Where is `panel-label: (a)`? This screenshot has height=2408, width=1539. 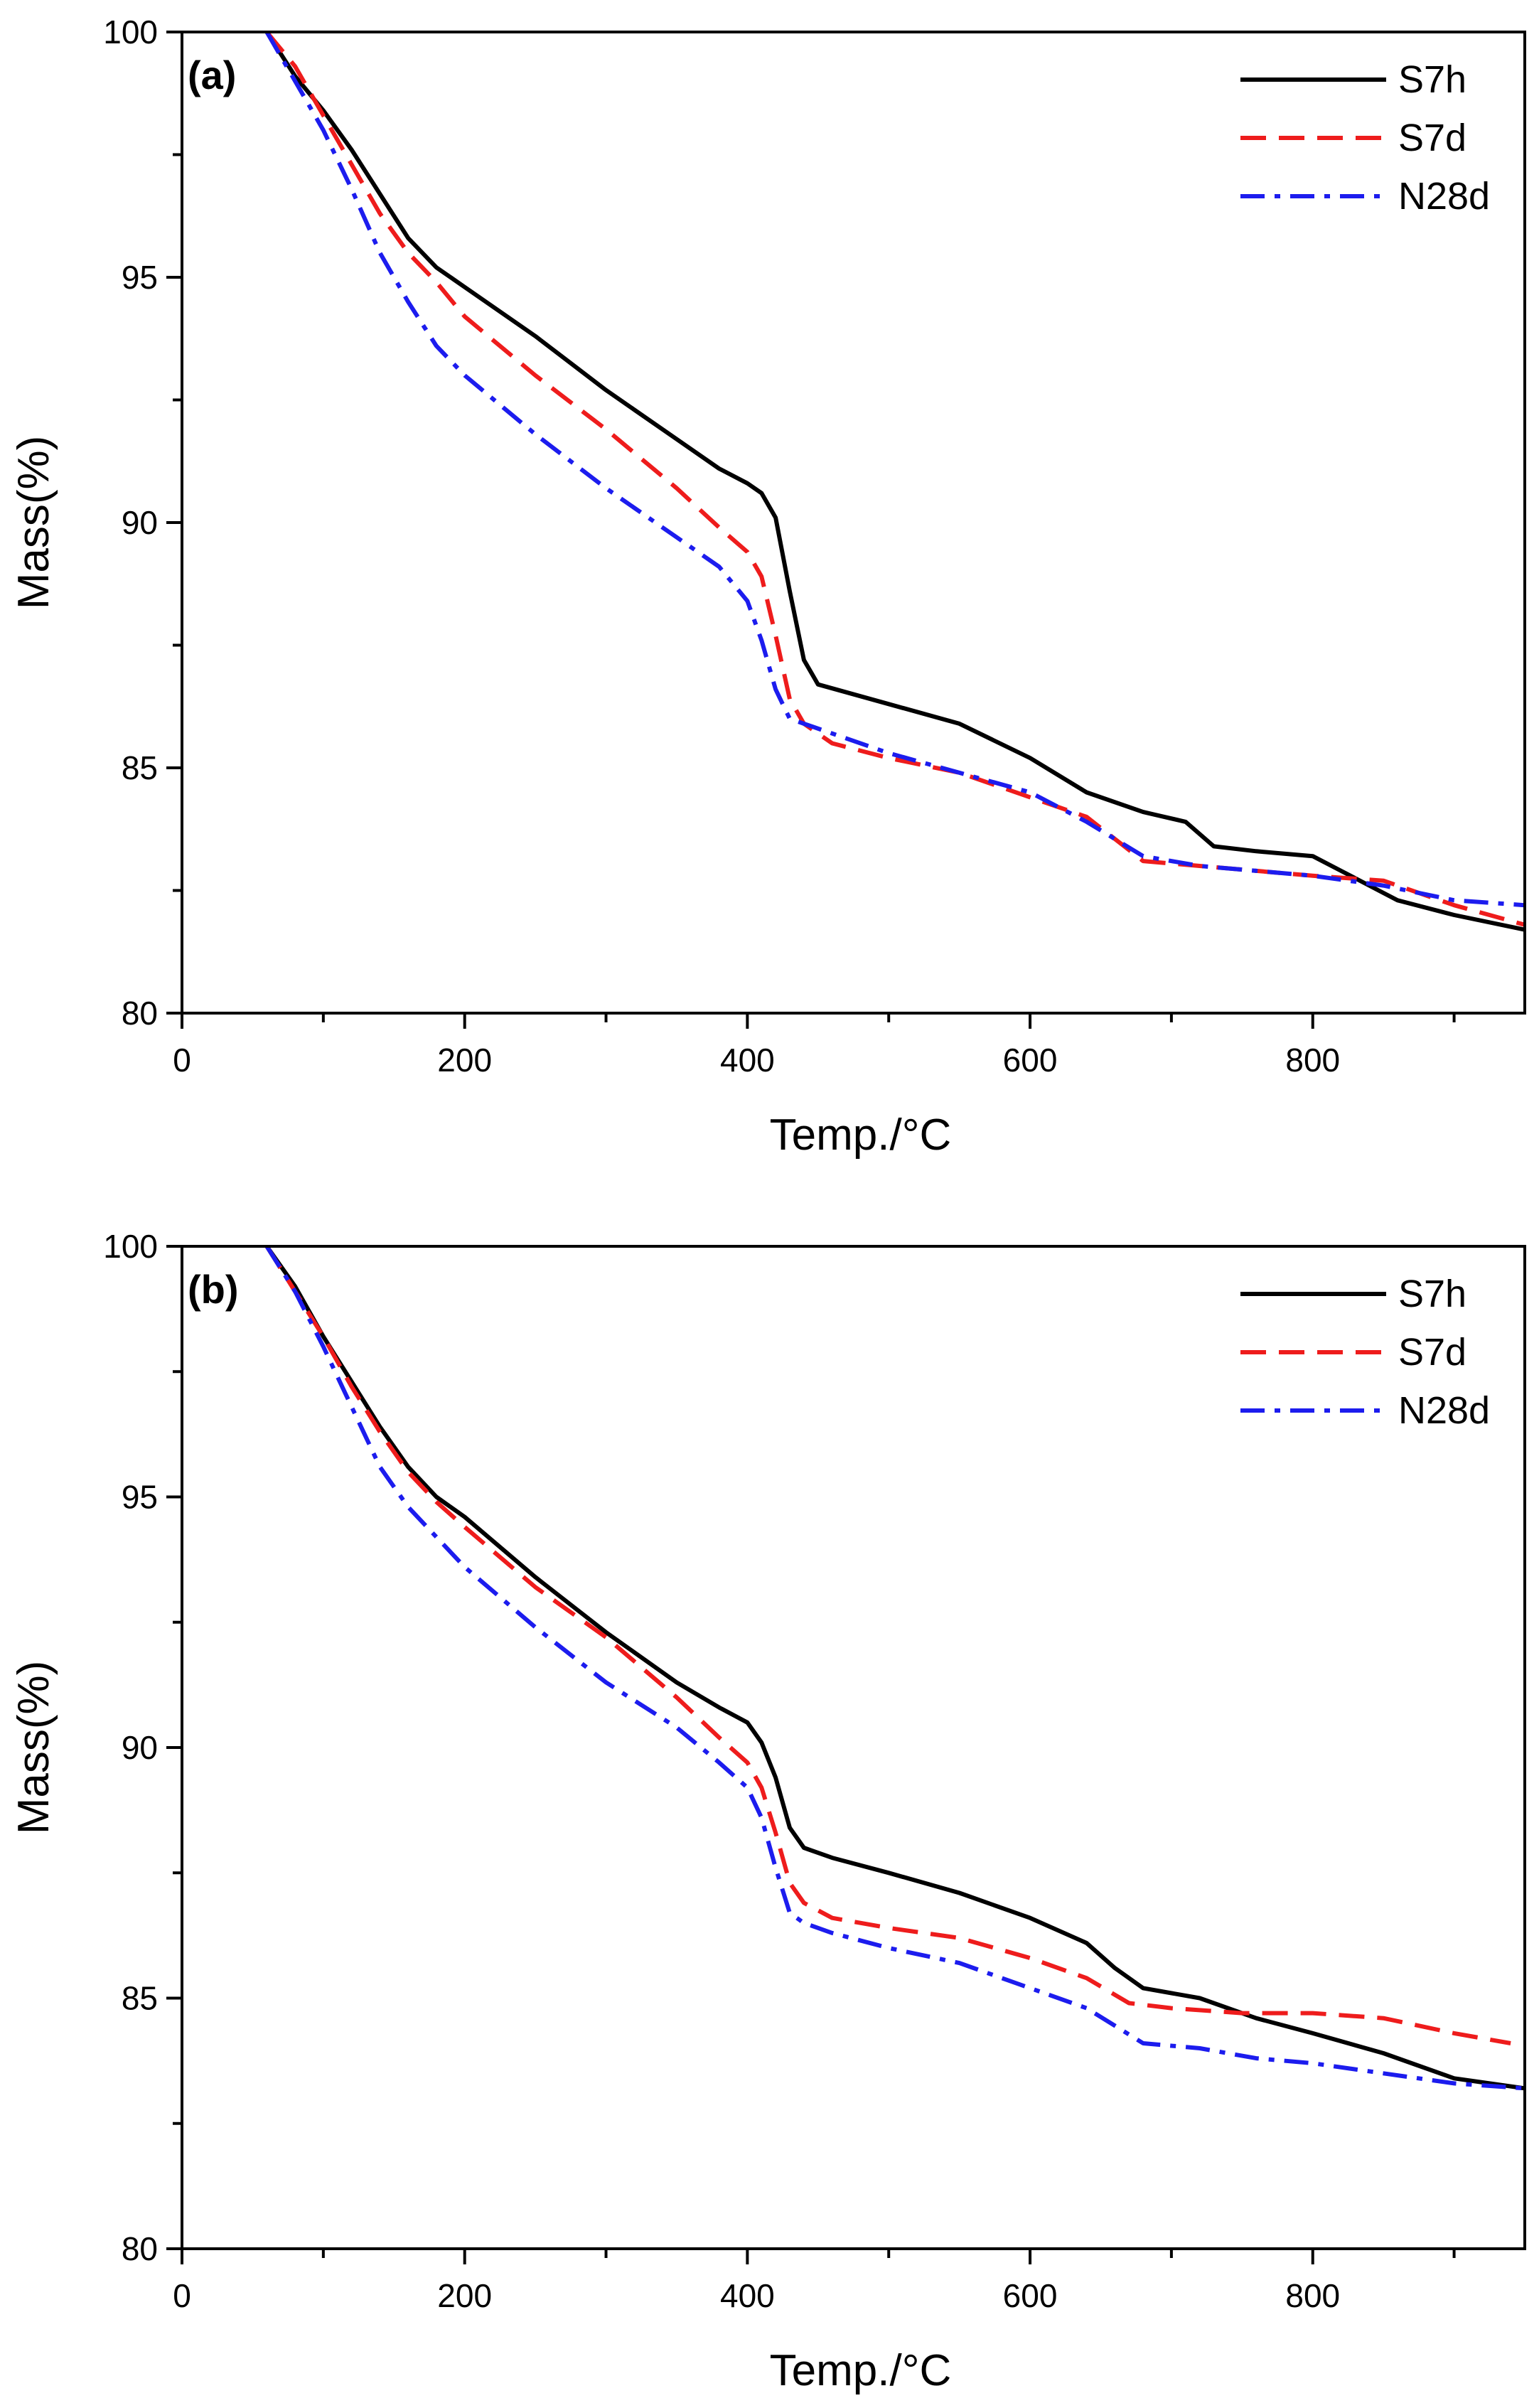
panel-label: (a) is located at coordinates (212, 75).